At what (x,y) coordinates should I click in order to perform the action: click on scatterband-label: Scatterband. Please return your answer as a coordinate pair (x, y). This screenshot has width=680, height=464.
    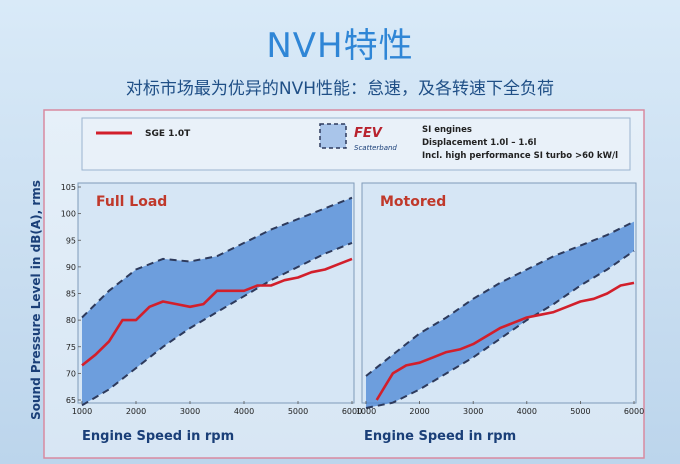
    Looking at the image, I should click on (375, 148).